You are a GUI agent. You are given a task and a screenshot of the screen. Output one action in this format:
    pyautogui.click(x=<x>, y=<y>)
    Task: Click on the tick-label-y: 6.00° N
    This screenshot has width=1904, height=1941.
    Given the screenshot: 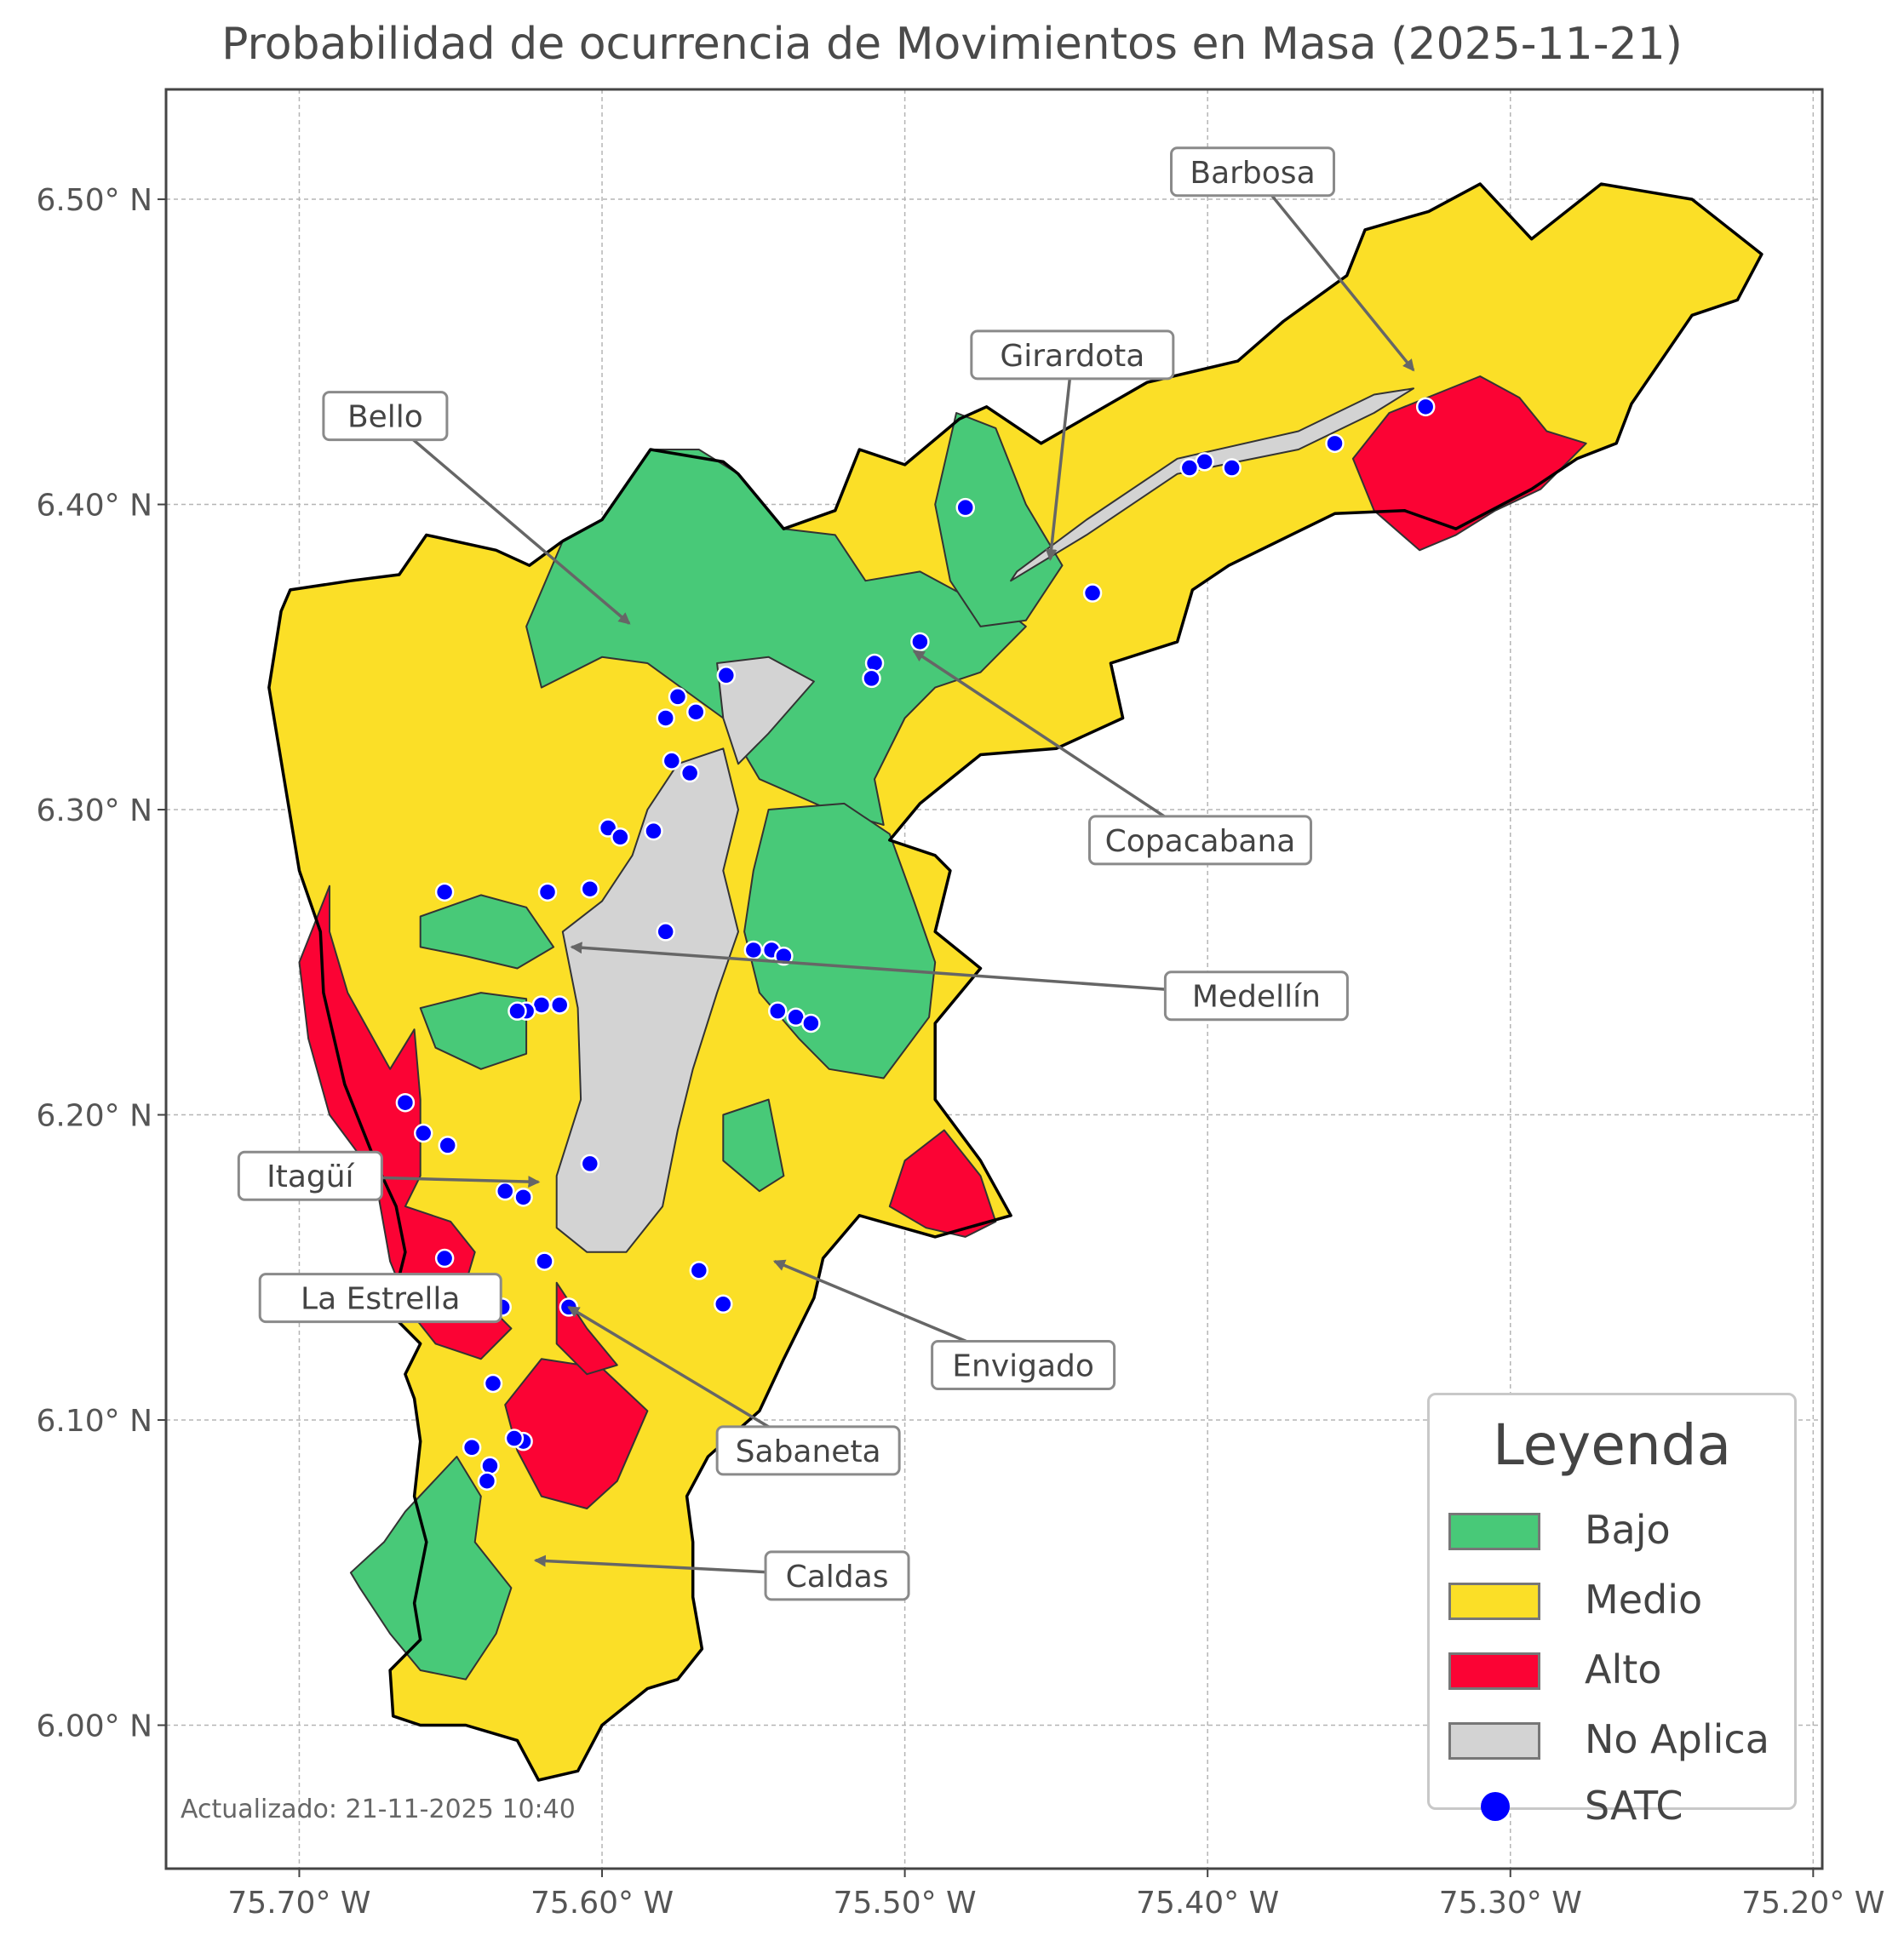 What is the action you would take?
    pyautogui.click(x=94, y=1726)
    